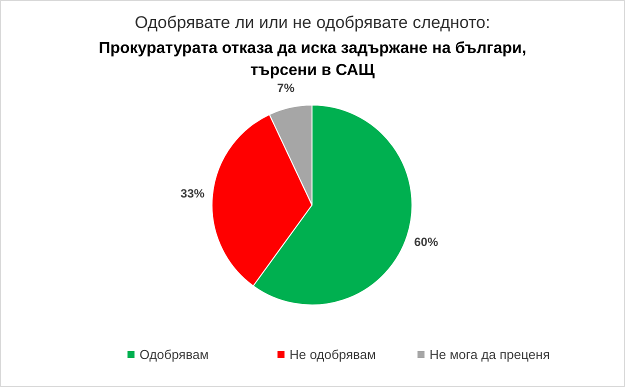  What do you see at coordinates (286, 87) in the screenshot?
I see `data-label: 7%` at bounding box center [286, 87].